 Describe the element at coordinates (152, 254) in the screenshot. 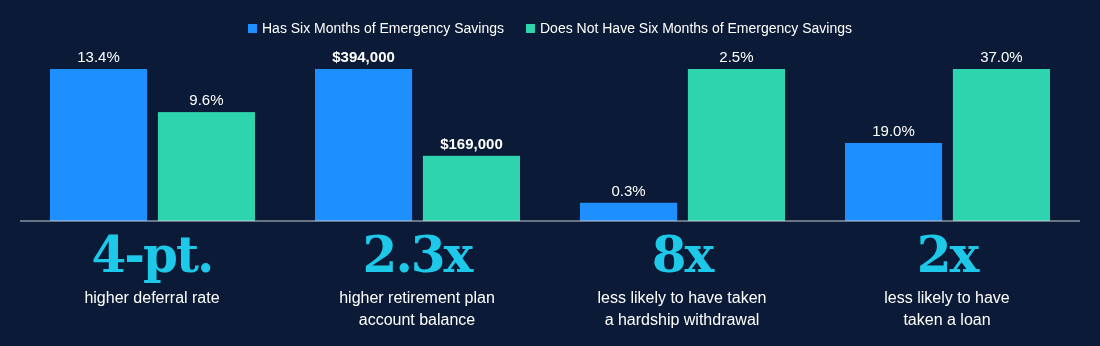

I see `text: 4-pt.` at that location.